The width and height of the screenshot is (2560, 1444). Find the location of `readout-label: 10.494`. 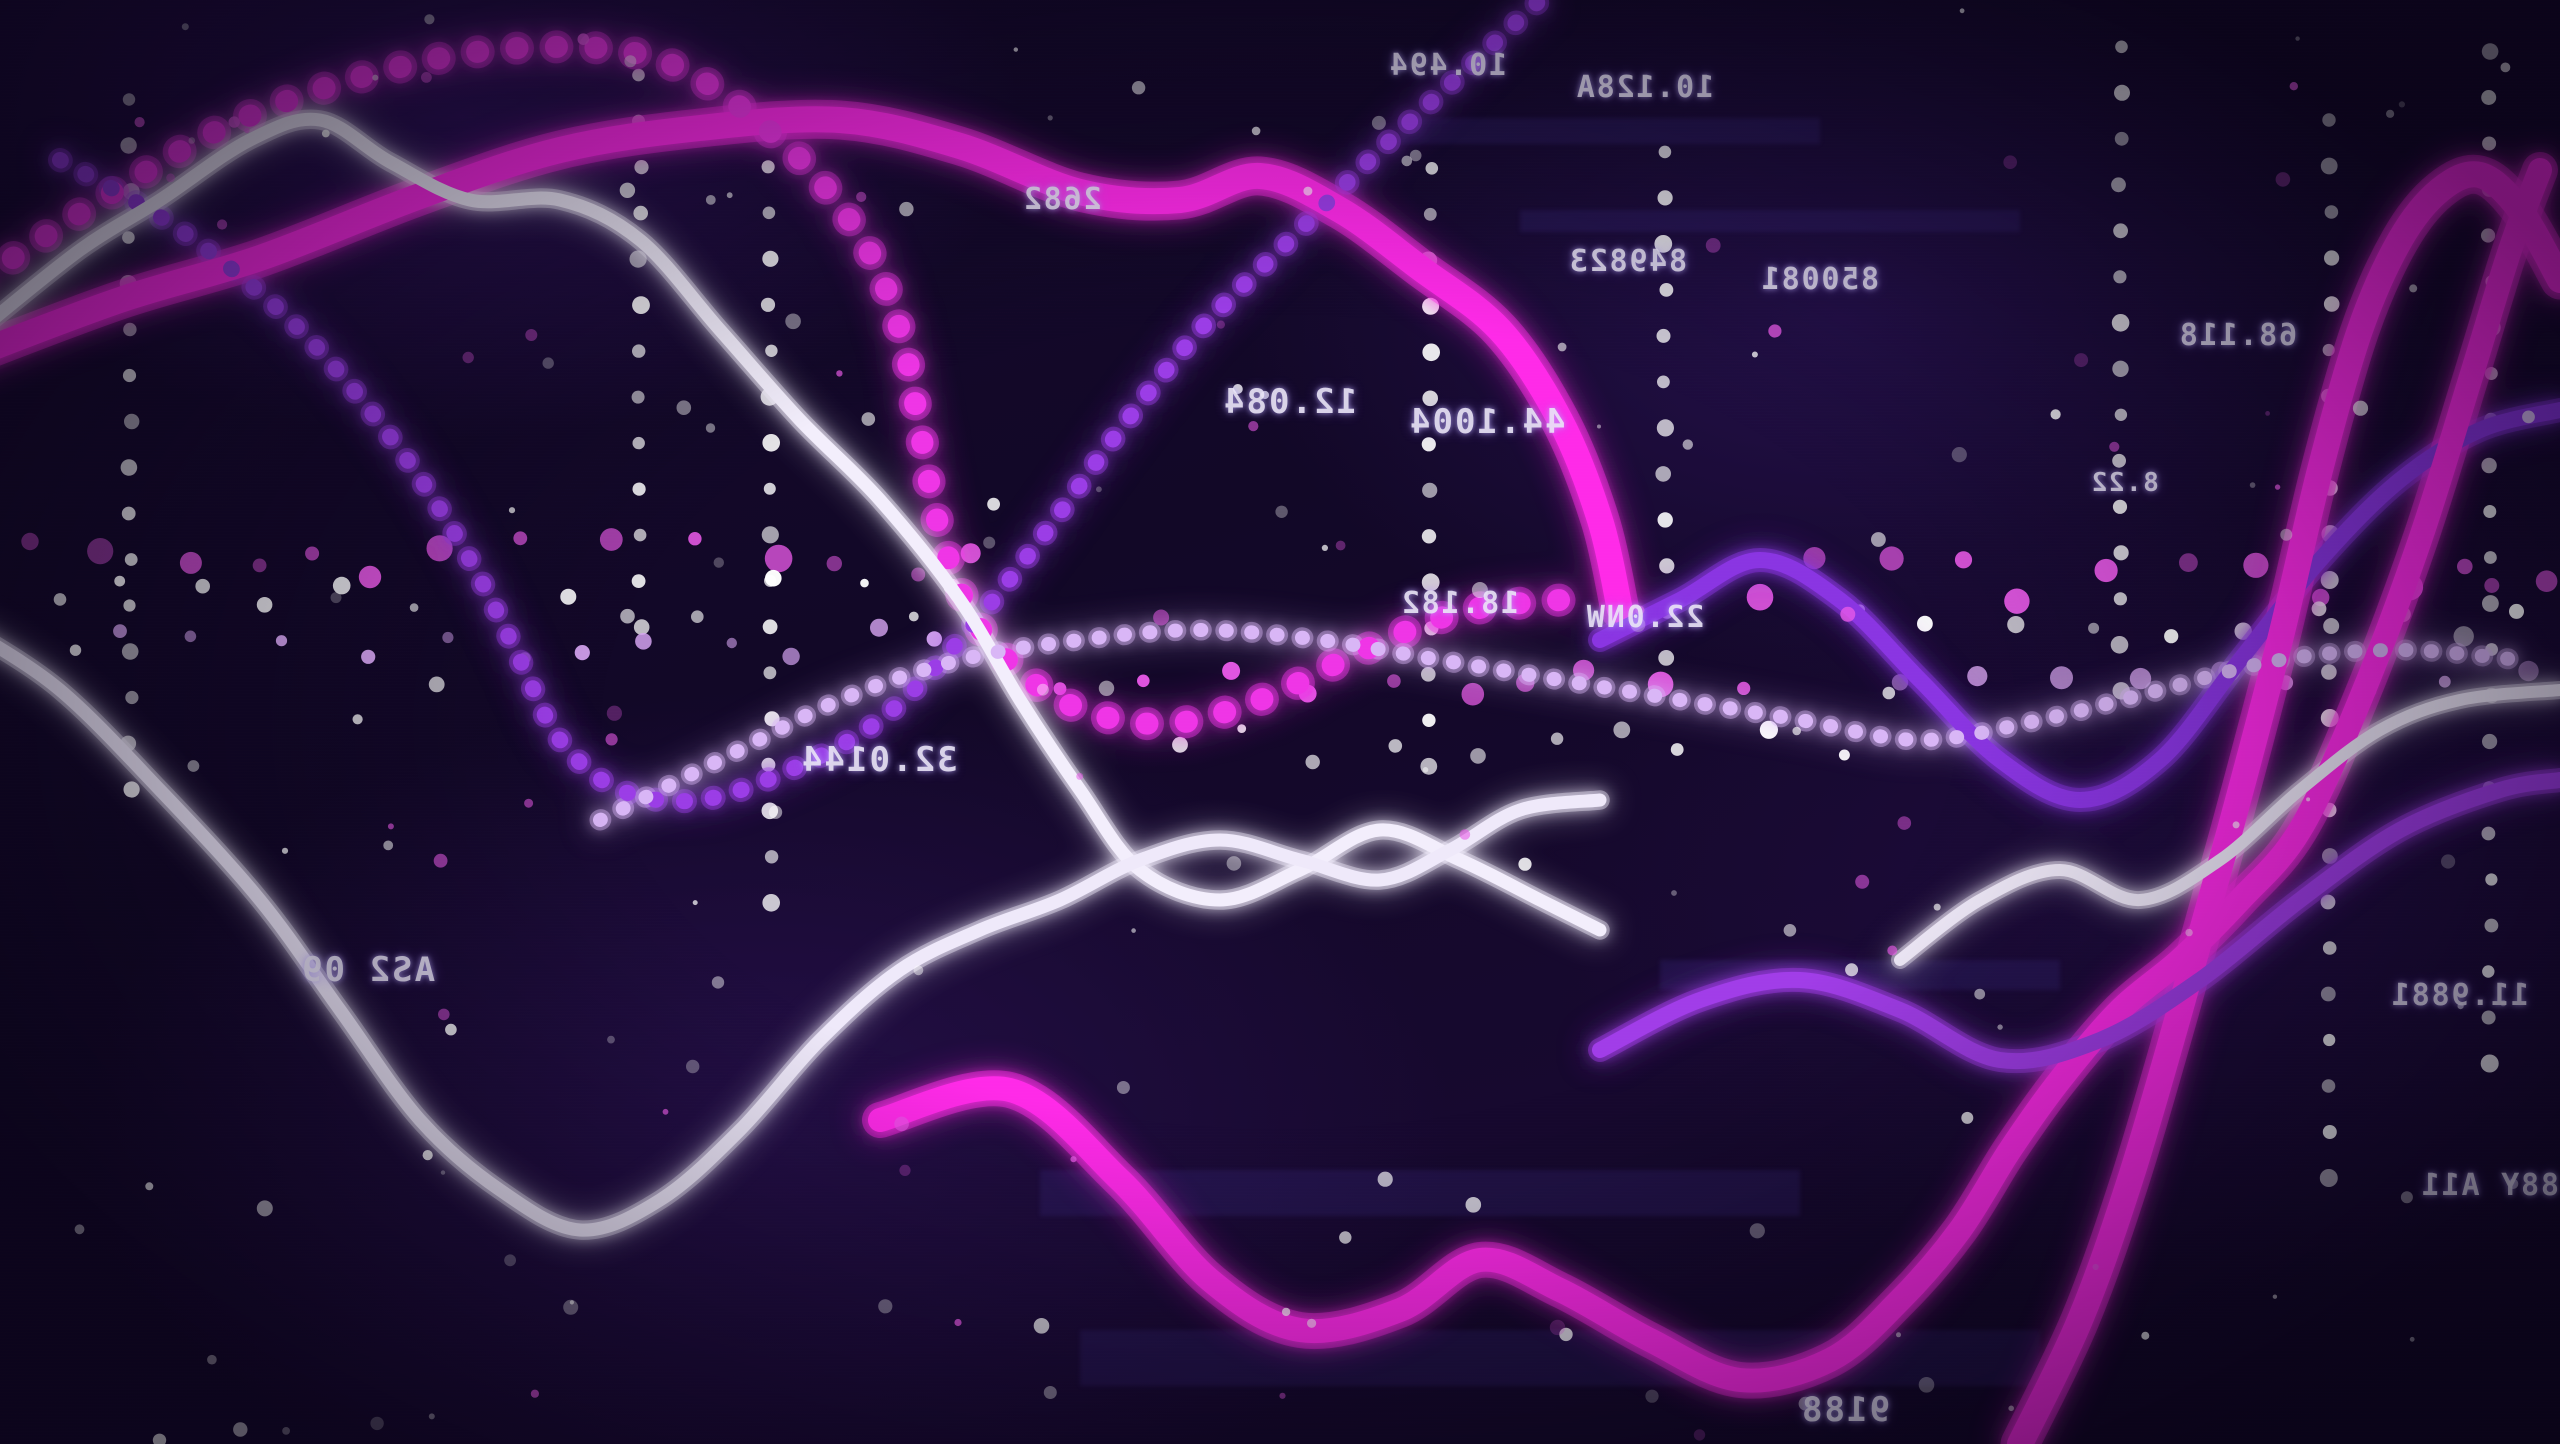

readout-label: 10.494 is located at coordinates (1448, 65).